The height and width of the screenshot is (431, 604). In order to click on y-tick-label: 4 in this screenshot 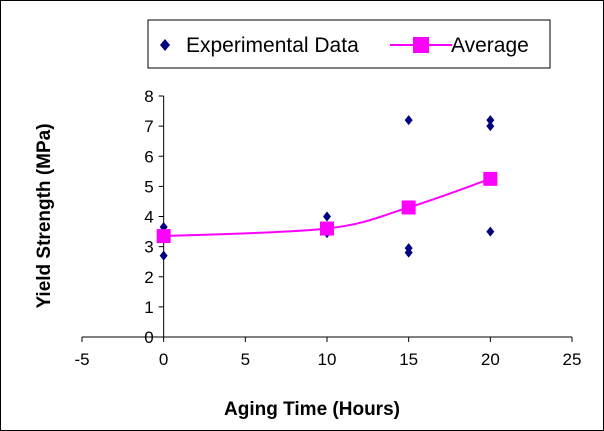, I will do `click(148, 217)`.